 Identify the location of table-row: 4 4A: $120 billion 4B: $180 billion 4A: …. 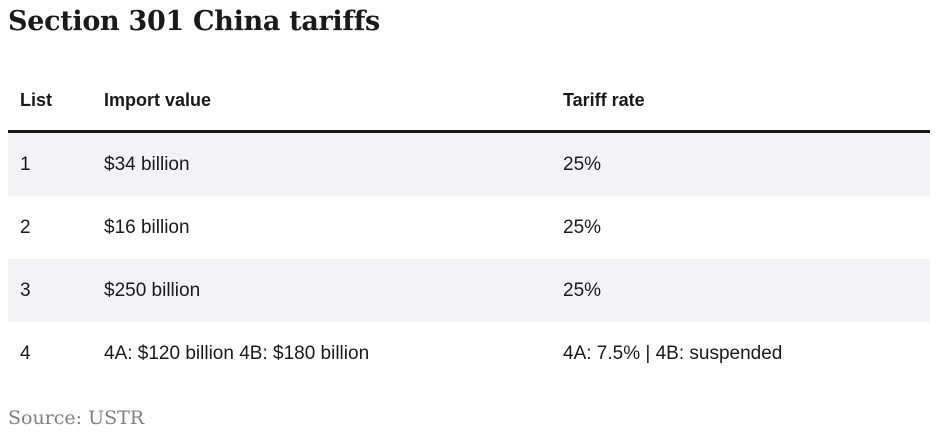
(469, 353).